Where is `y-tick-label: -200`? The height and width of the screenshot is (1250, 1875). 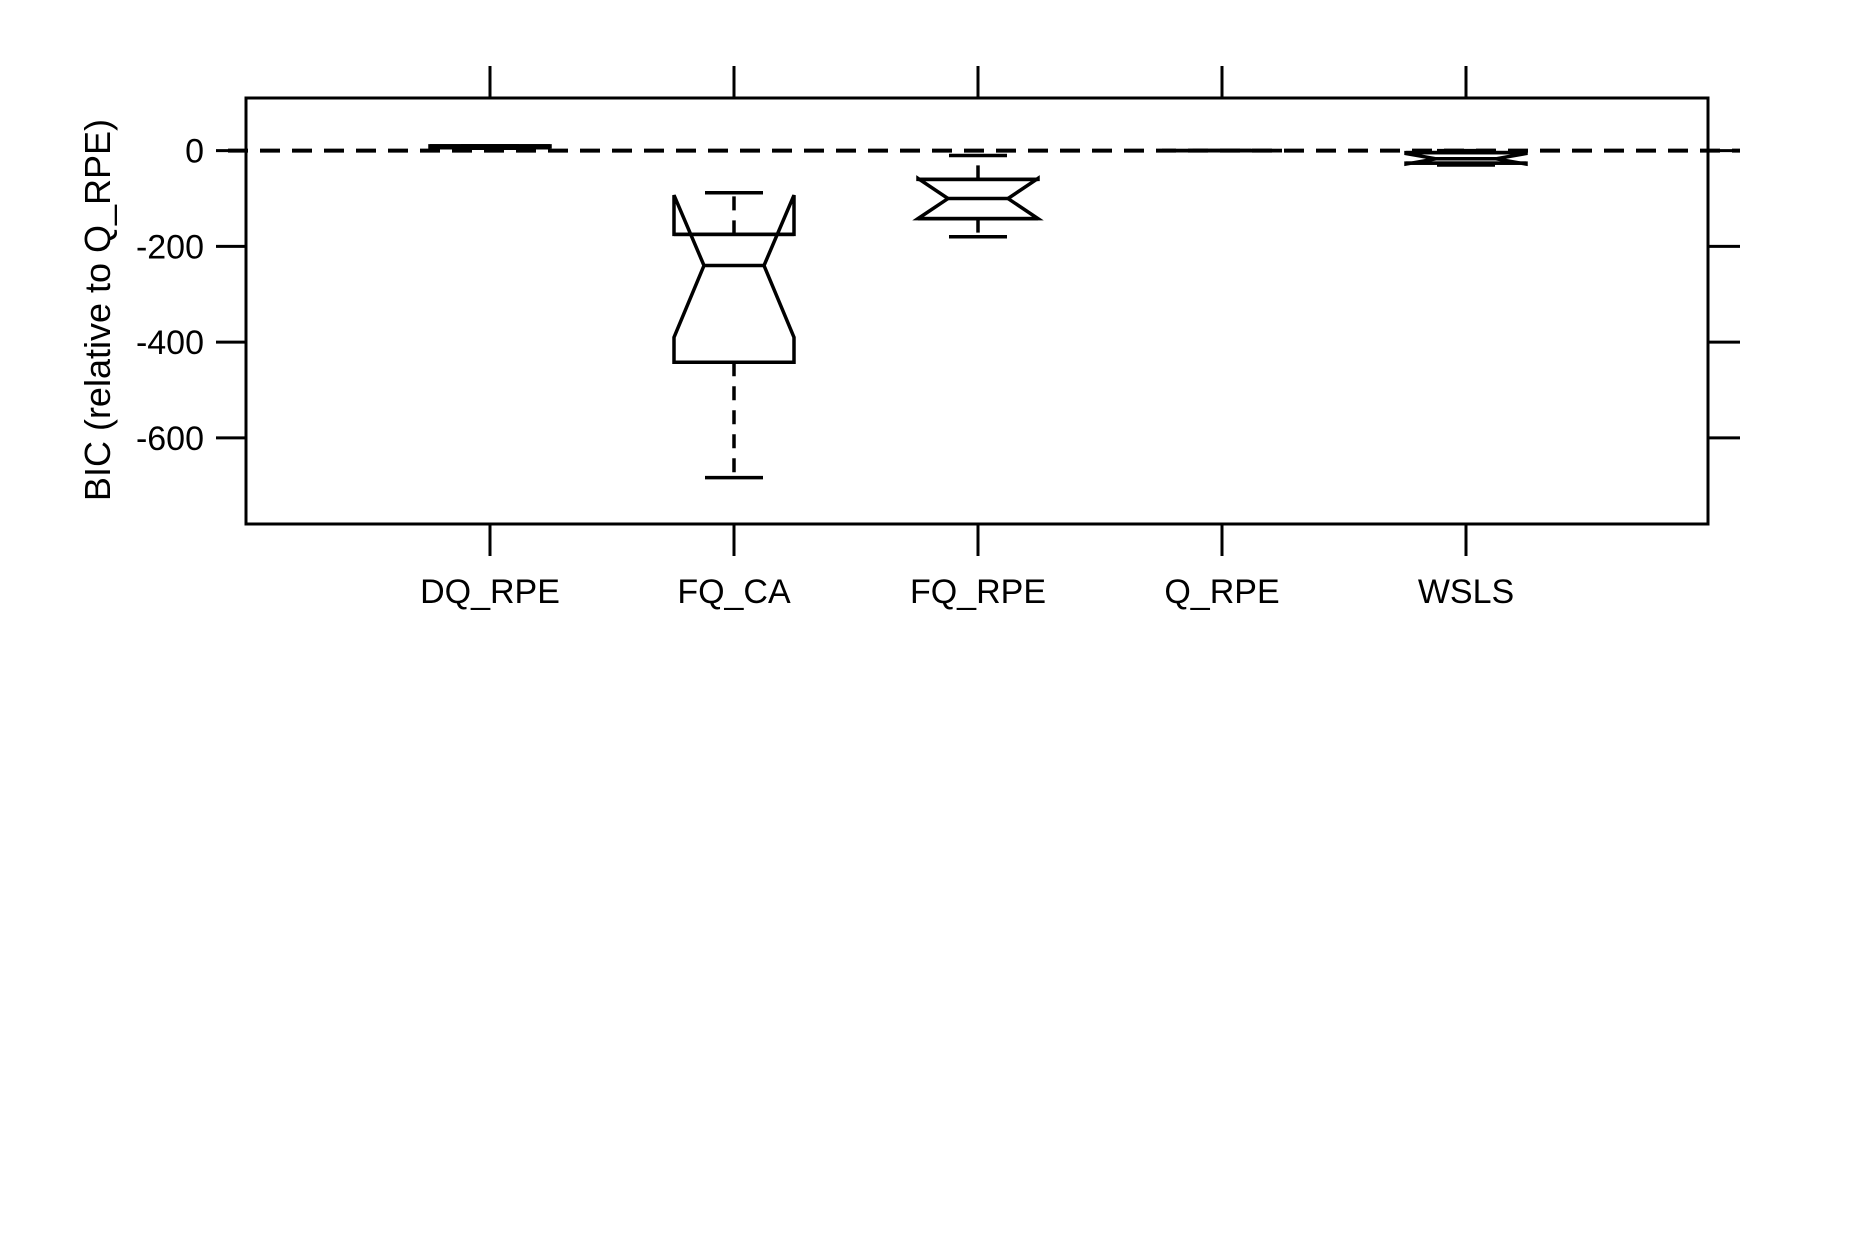
y-tick-label: -200 is located at coordinates (170, 247).